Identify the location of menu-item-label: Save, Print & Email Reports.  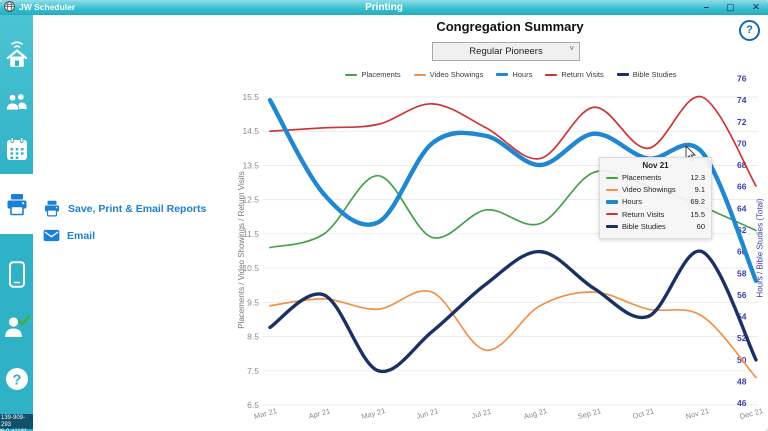
(137, 208).